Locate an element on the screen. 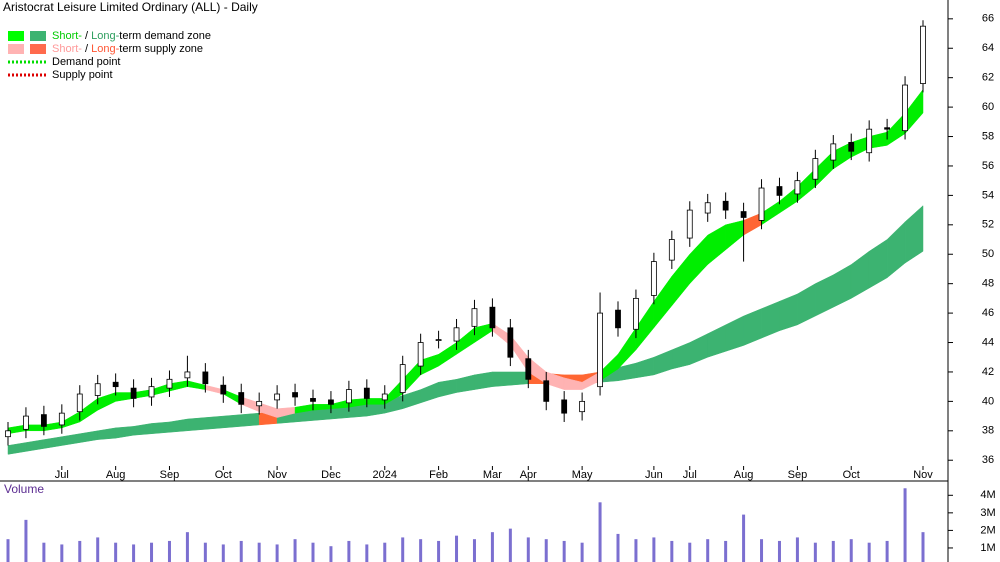  x-tick-label: Dec is located at coordinates (331, 475).